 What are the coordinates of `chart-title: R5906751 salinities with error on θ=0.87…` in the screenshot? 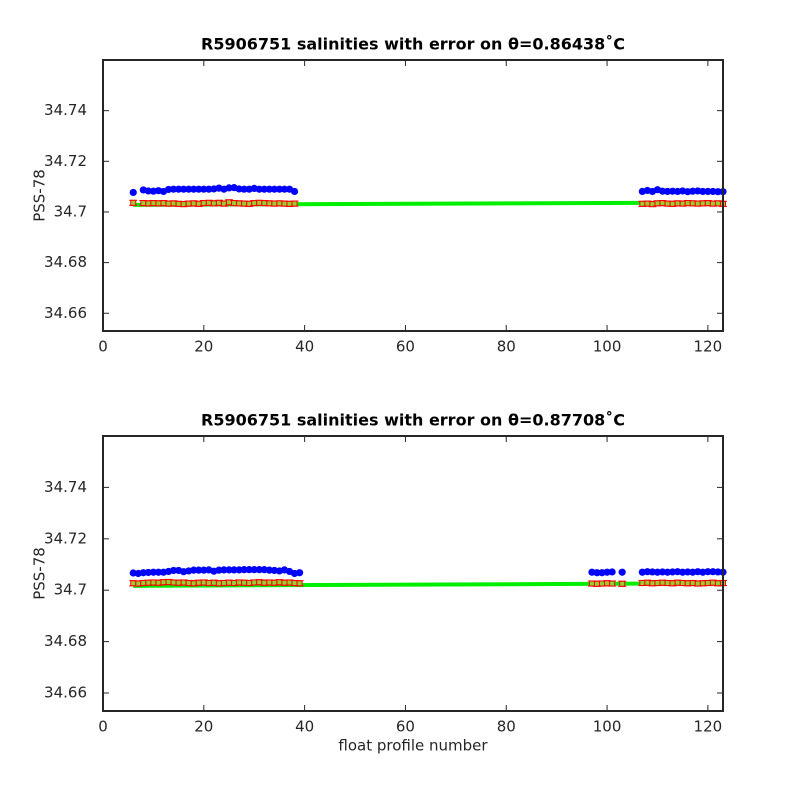 It's located at (413, 420).